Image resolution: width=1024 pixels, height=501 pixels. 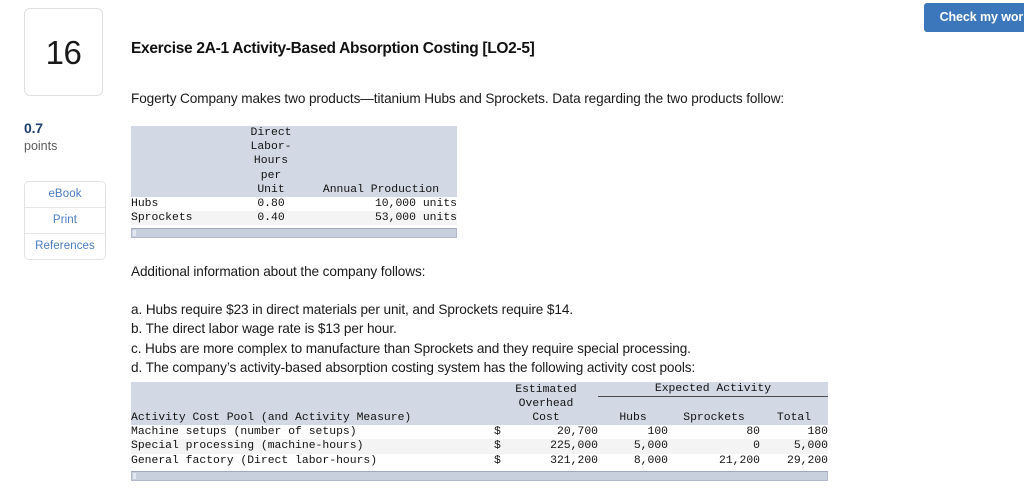 I want to click on question-rail: 16 0.7 points eBook Print References, so click(x=62, y=250).